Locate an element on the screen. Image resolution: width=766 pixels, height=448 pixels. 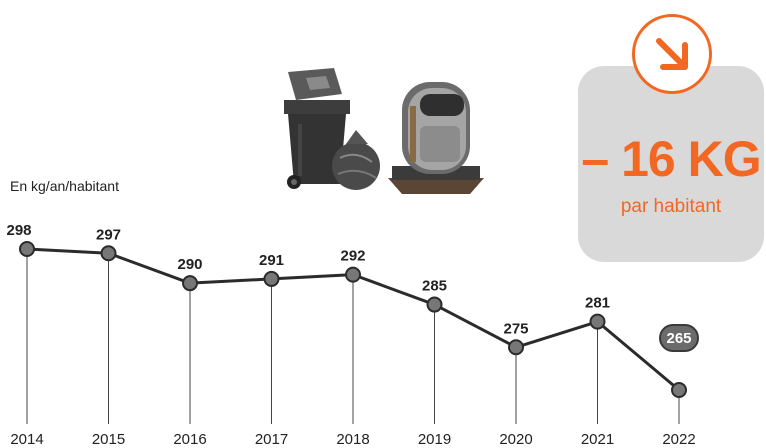
data-label: 285 is located at coordinates (434, 286).